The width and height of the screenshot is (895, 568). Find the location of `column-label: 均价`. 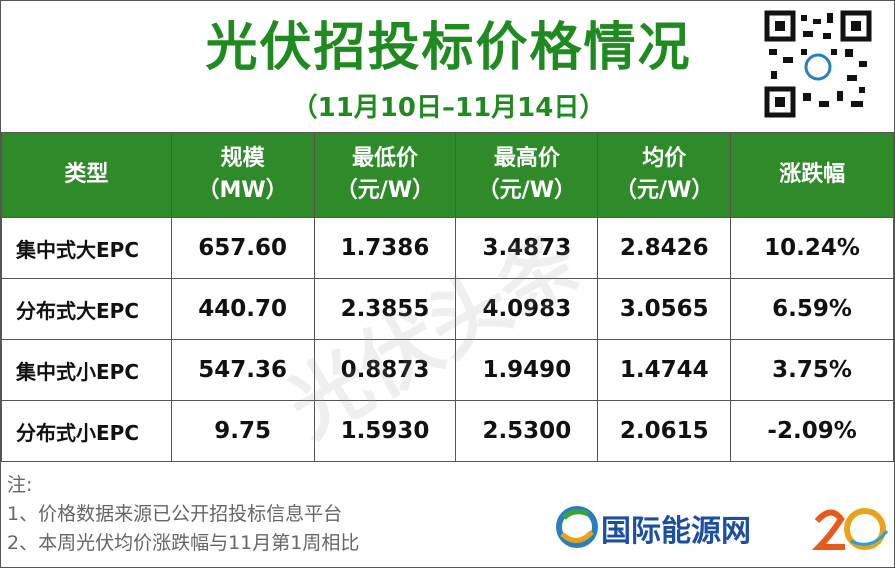

column-label: 均价 is located at coordinates (664, 158).